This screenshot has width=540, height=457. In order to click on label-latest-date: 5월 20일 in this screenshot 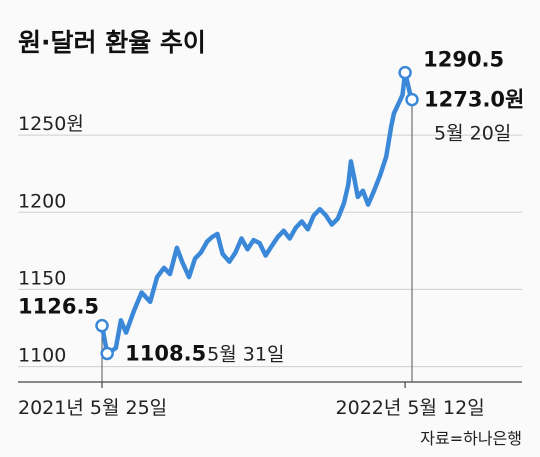, I will do `click(472, 134)`.